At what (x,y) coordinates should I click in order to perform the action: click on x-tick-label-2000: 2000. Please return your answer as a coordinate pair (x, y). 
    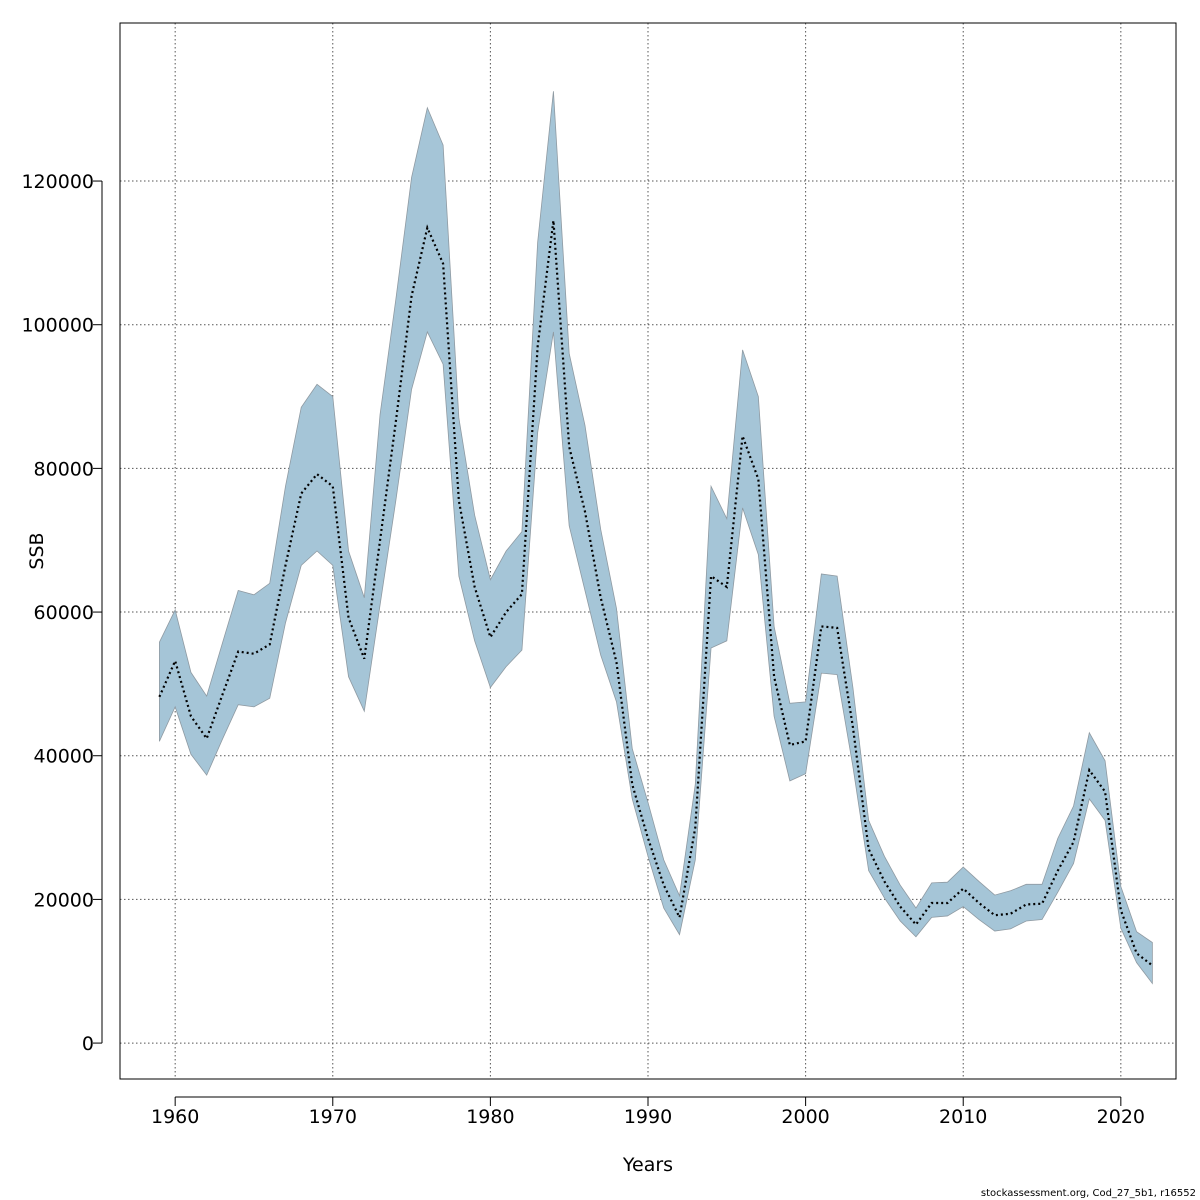
    Looking at the image, I should click on (805, 1117).